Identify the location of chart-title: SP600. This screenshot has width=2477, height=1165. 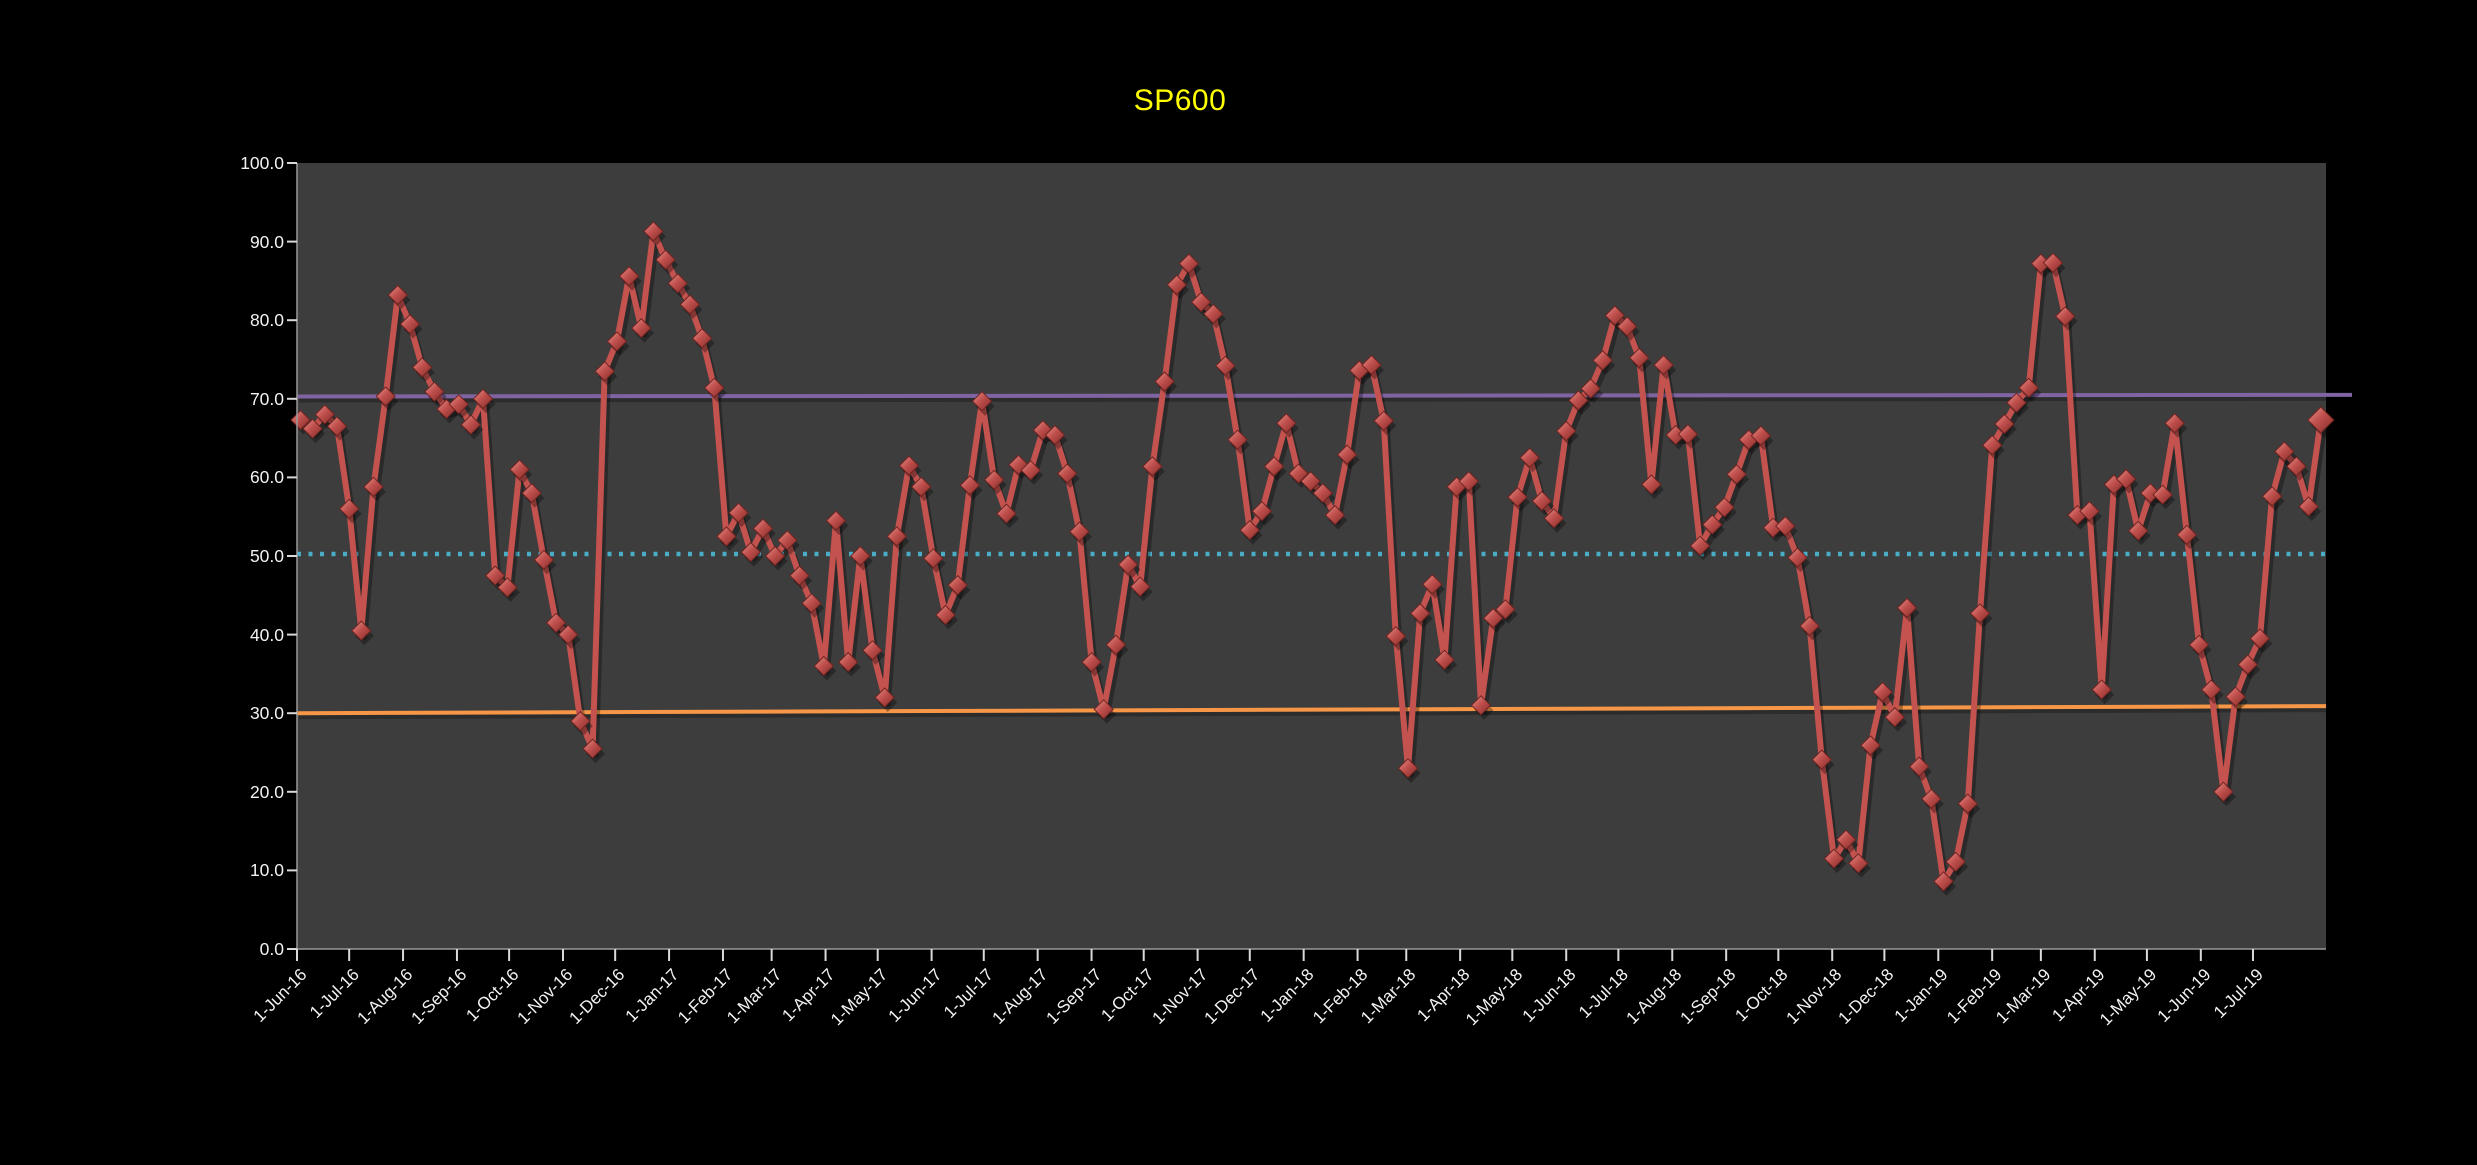
(1180, 100).